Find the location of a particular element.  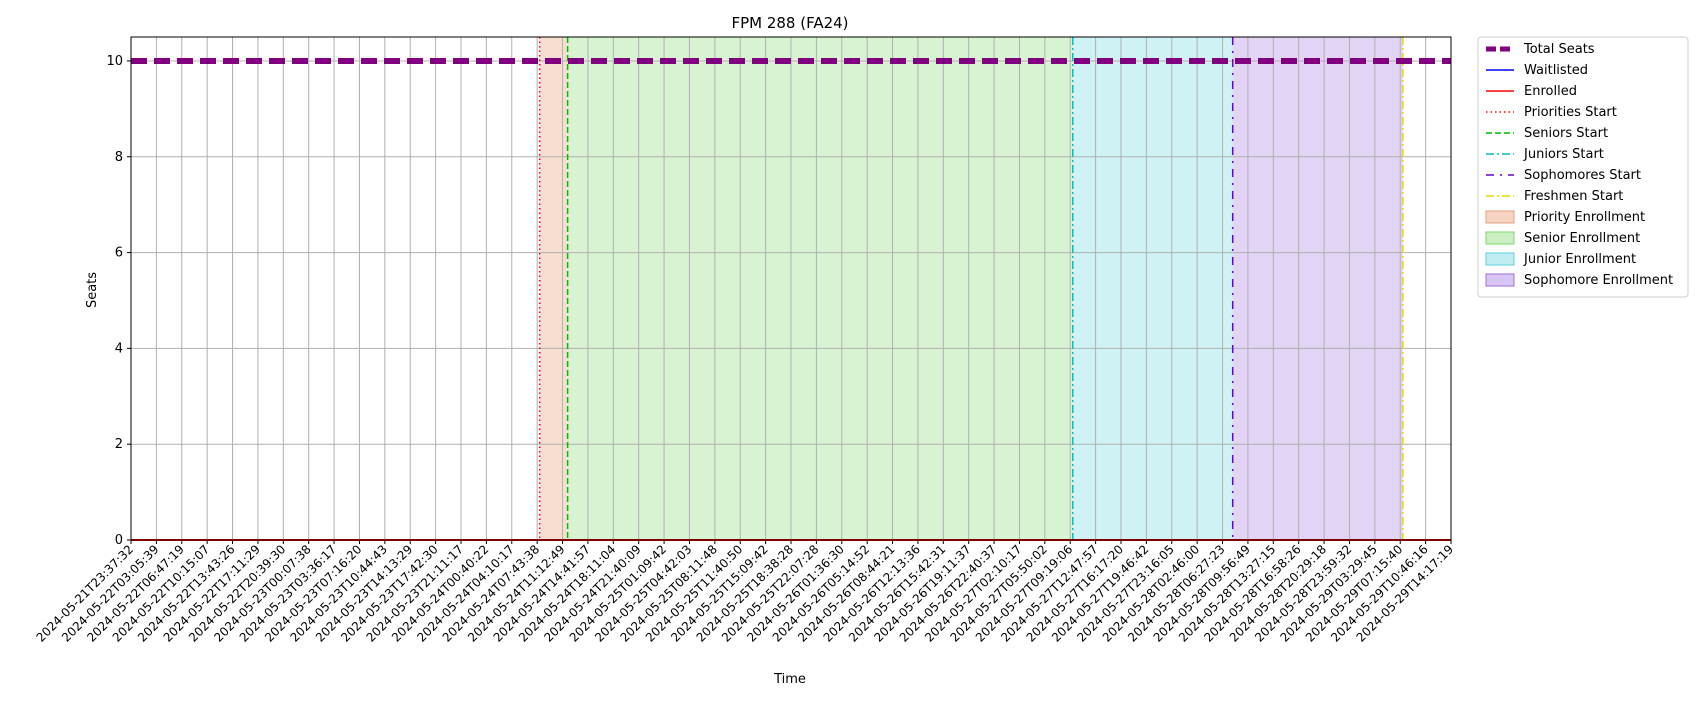

span-junior-enrollment is located at coordinates (1152, 288).